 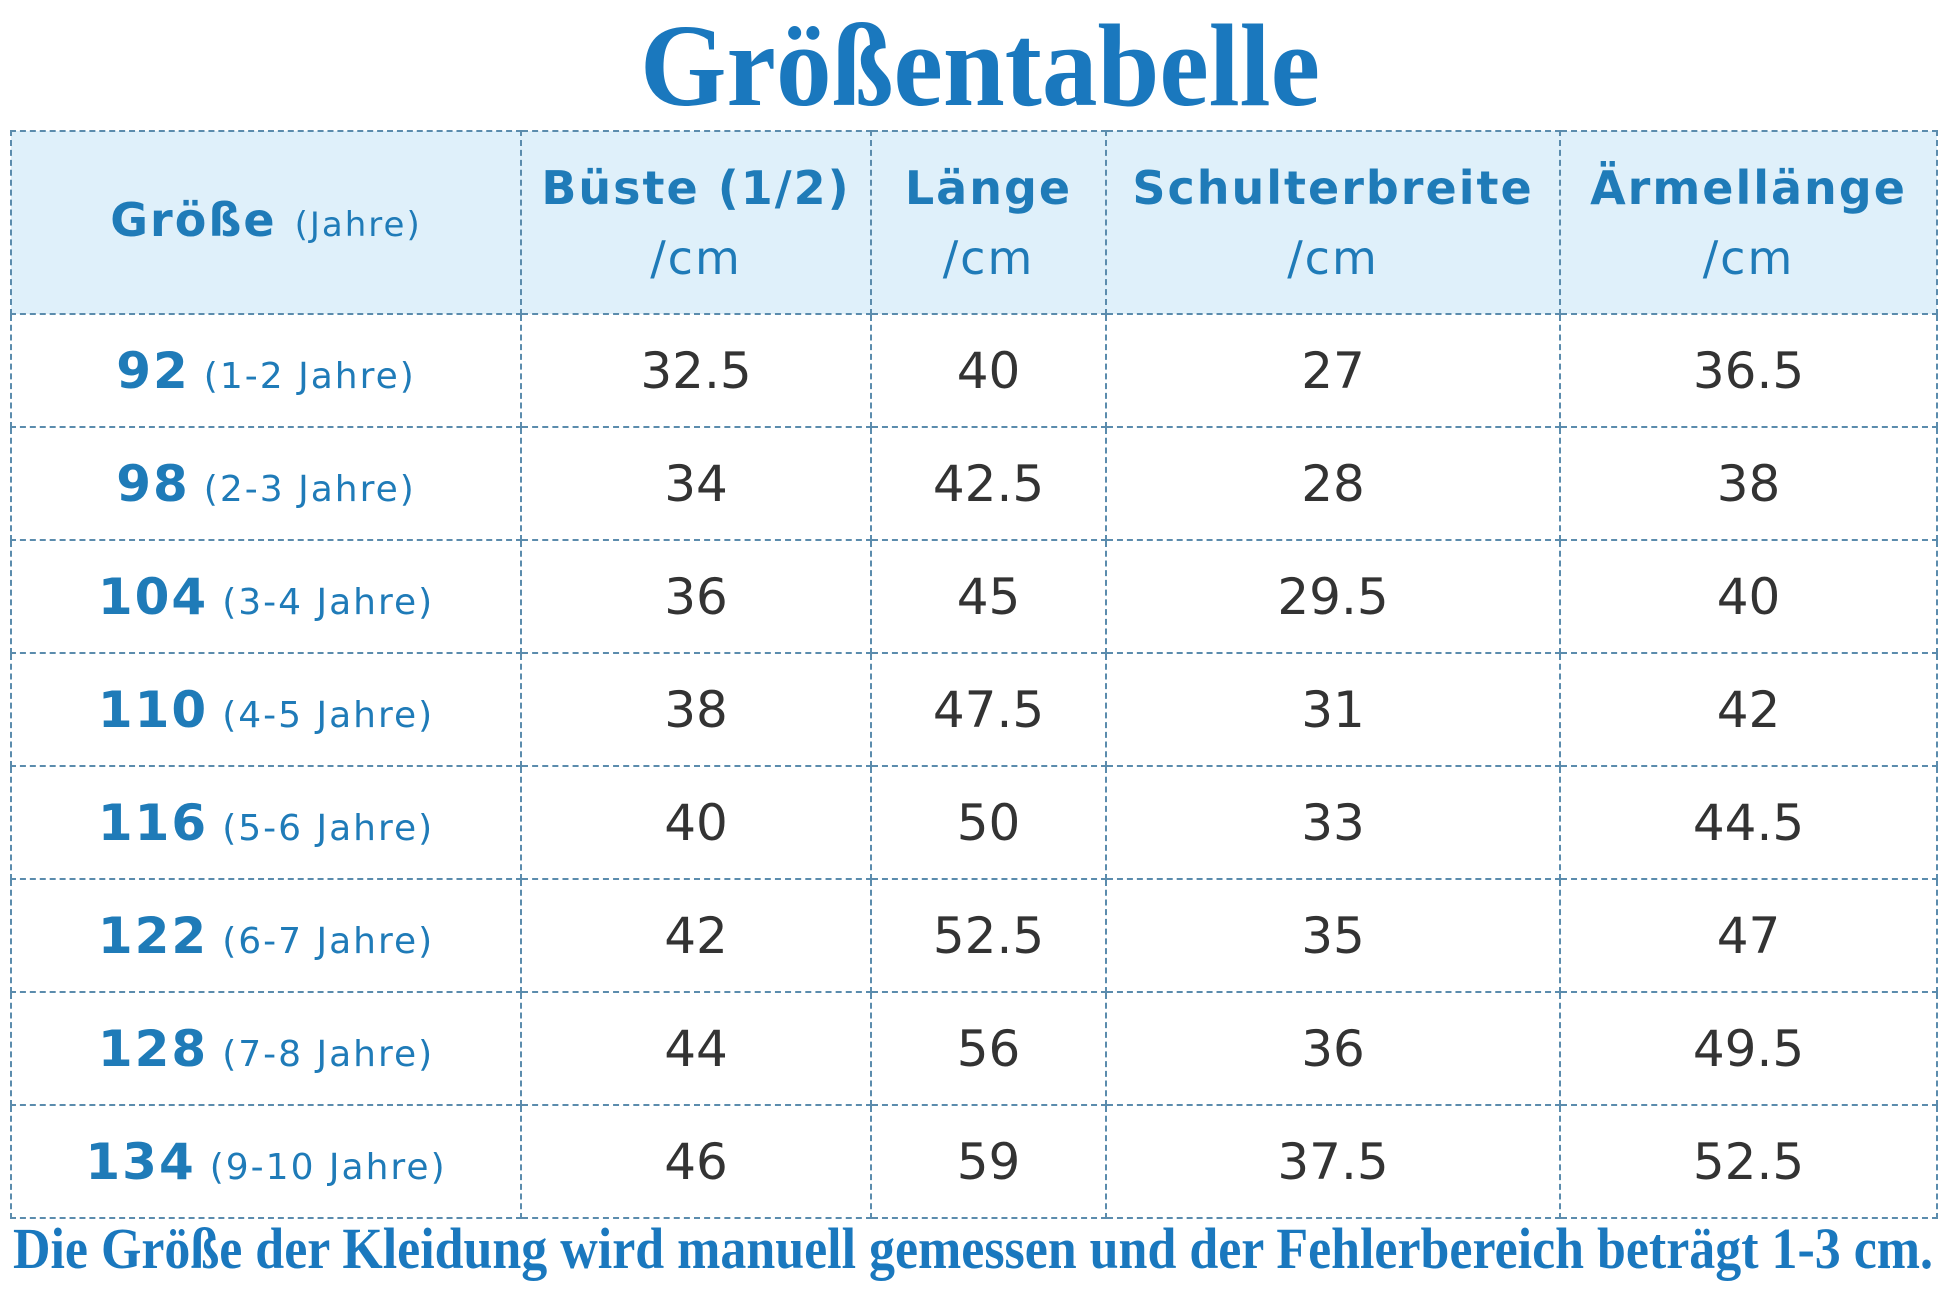 I want to click on measure-cell: 35, so click(x=1333, y=935).